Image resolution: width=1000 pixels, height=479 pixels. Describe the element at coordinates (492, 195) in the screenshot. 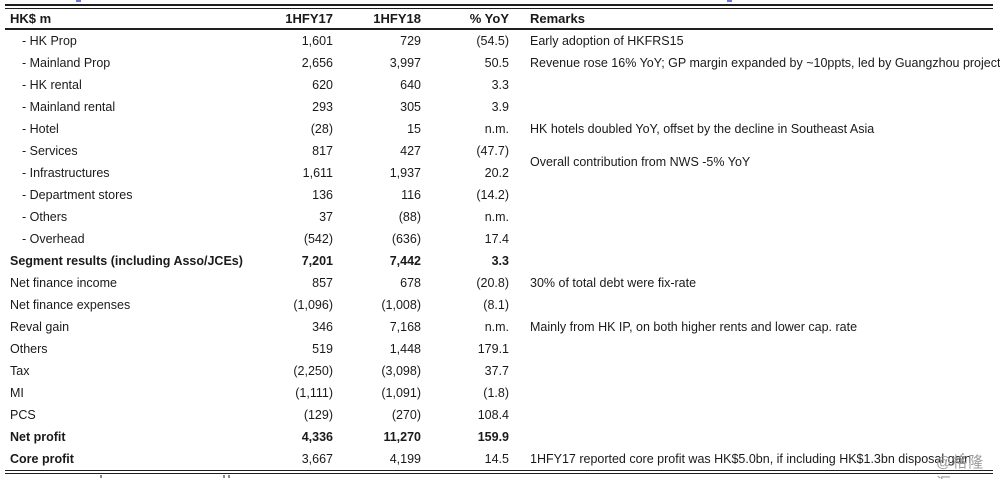

I see `value-yoy: (14.2)` at that location.